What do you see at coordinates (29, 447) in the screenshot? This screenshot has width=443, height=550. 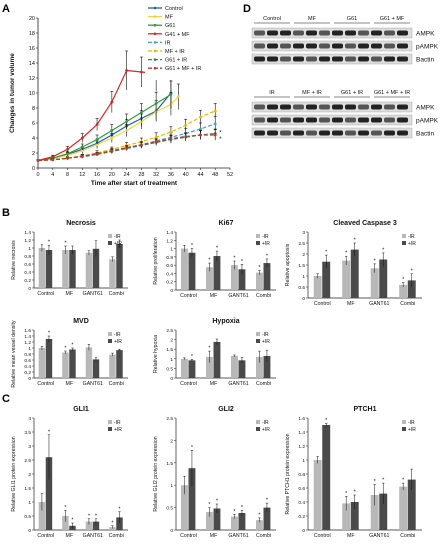 I see `y-tick-label: 3` at bounding box center [29, 447].